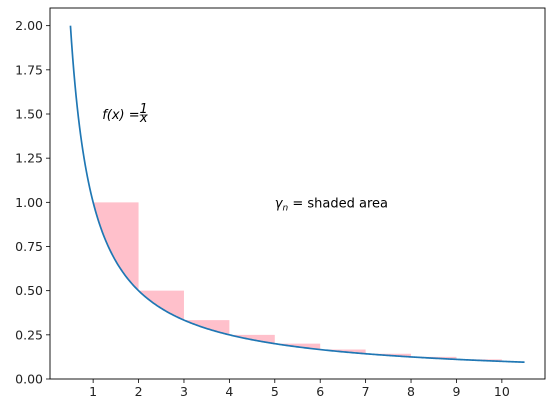  What do you see at coordinates (456, 391) in the screenshot?
I see `x-tick-label-9: 9` at bounding box center [456, 391].